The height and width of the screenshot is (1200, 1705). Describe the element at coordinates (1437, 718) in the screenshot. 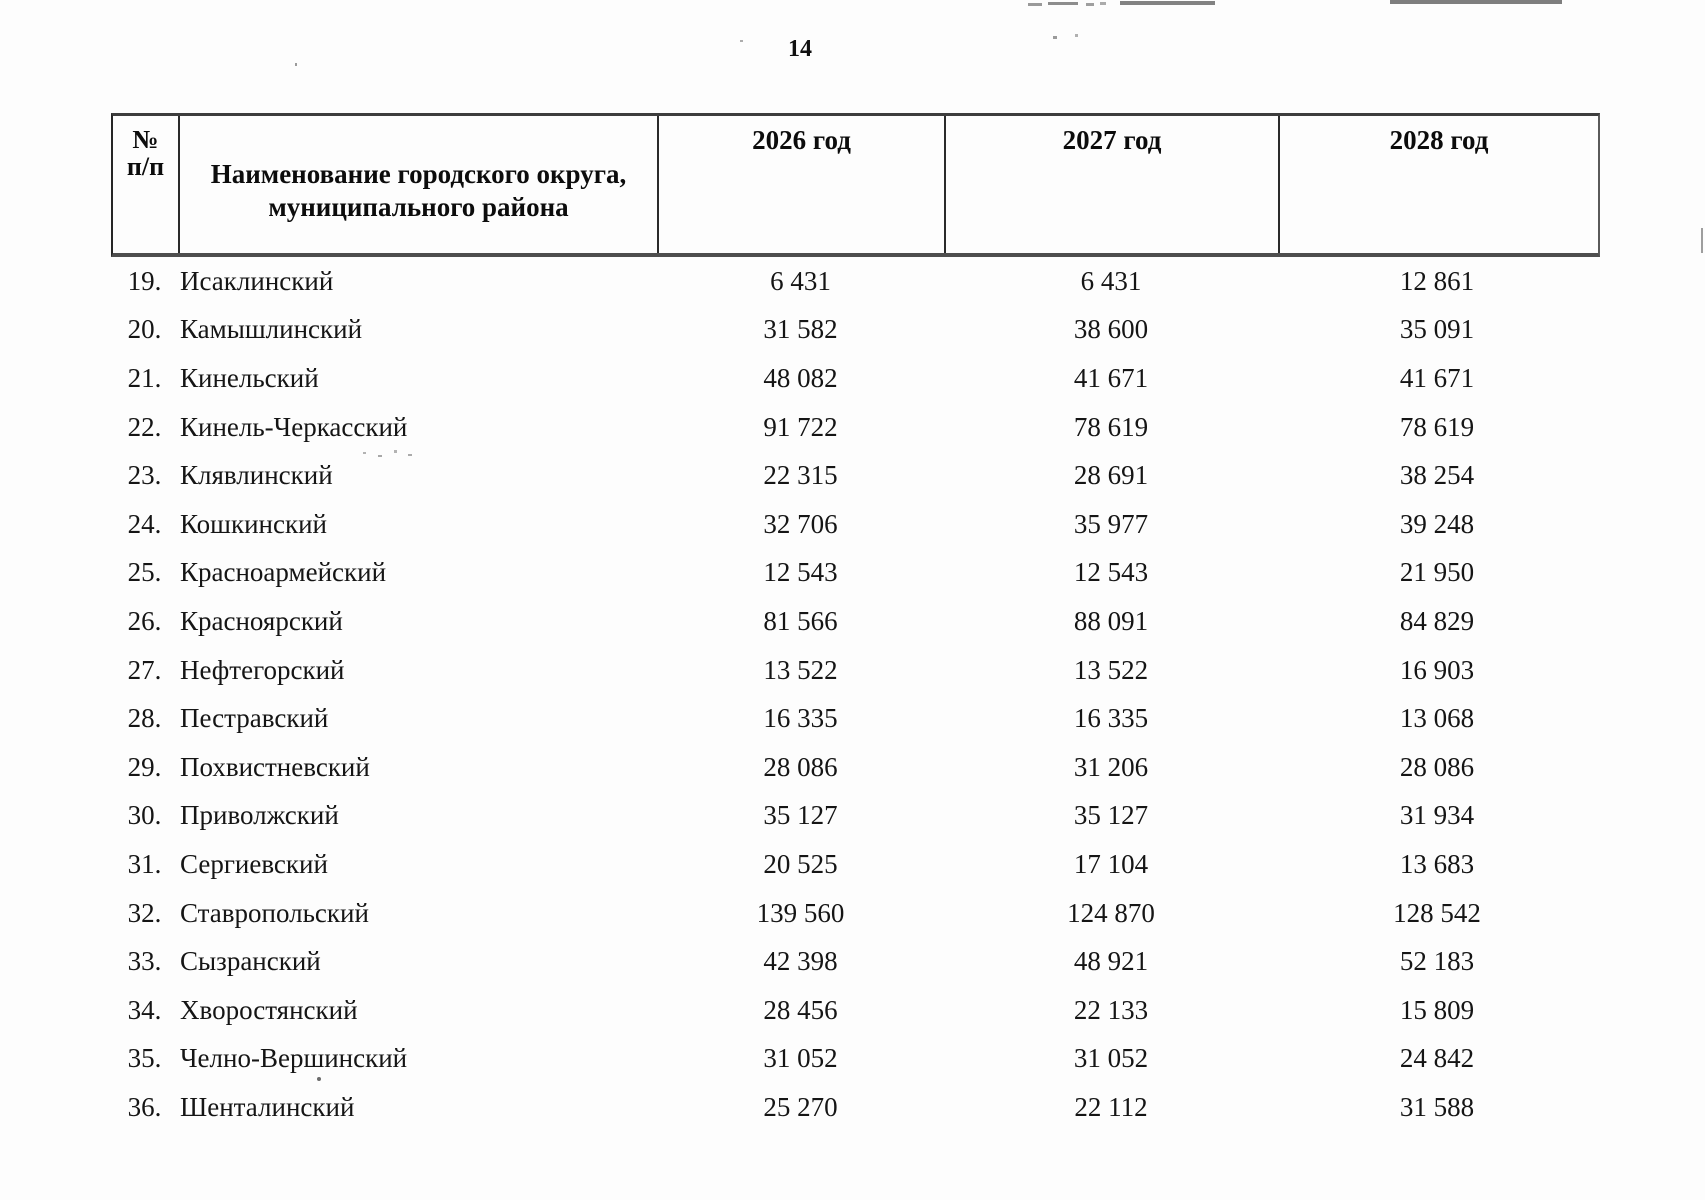

I see `value-2028: 13 068` at that location.